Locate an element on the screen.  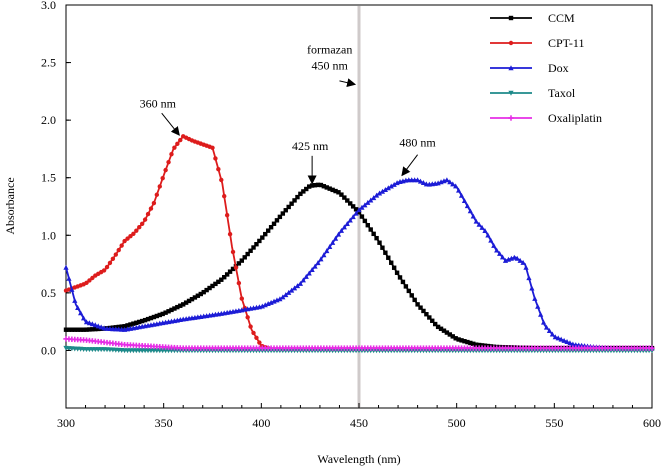
annotation-dox-peak: 480 nm is located at coordinates (417, 156).